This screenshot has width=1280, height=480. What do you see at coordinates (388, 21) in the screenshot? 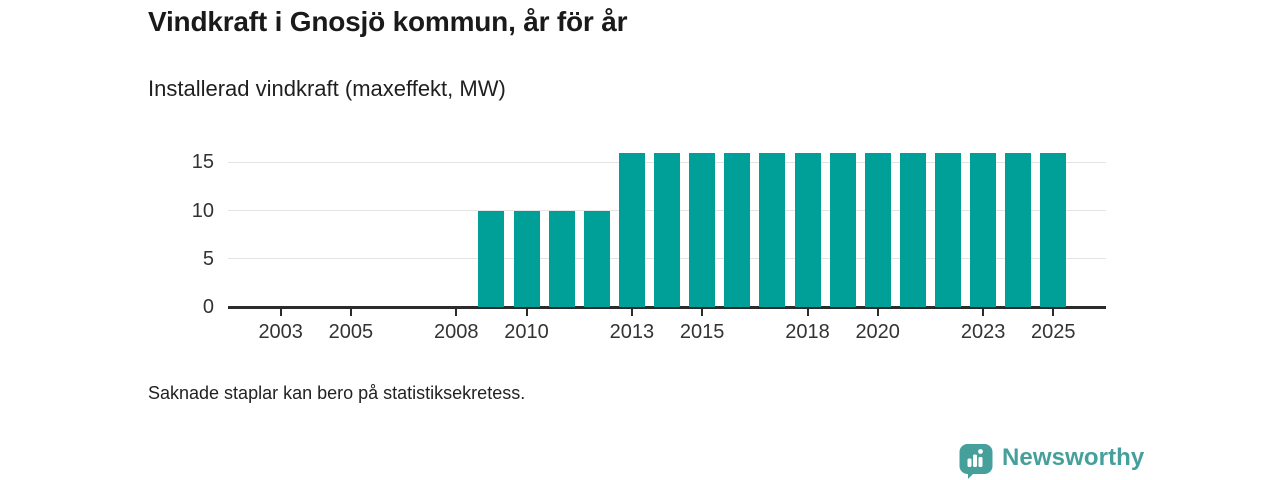
I see `chart-title: Vindkraft i Gnosjö kommun, år för år` at bounding box center [388, 21].